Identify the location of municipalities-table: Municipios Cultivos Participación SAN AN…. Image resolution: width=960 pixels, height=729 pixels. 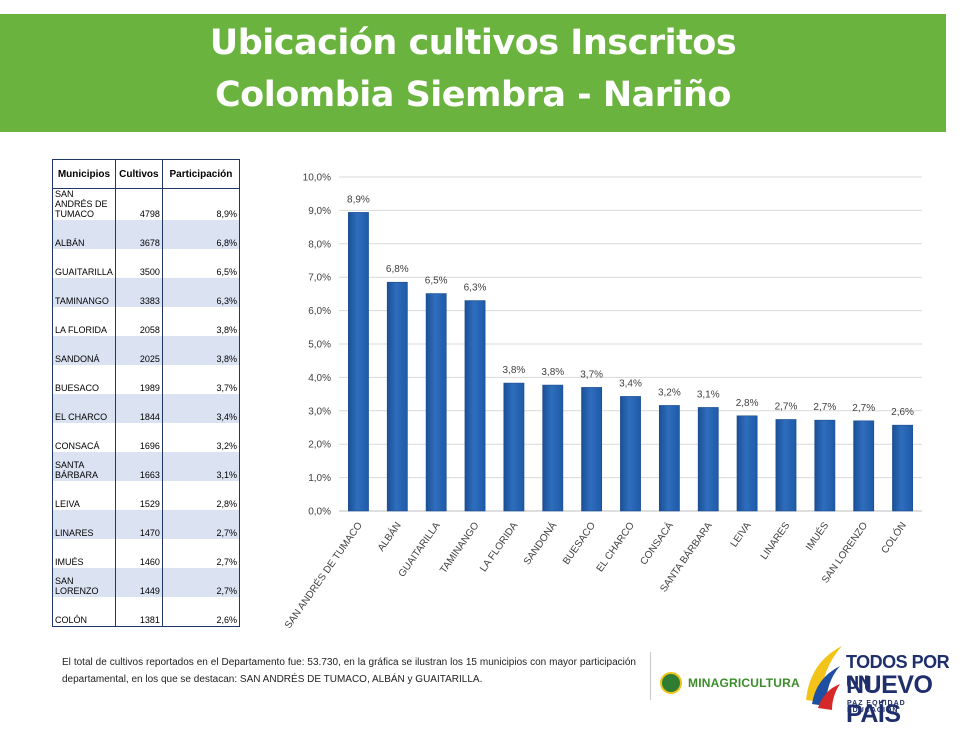
(146, 393).